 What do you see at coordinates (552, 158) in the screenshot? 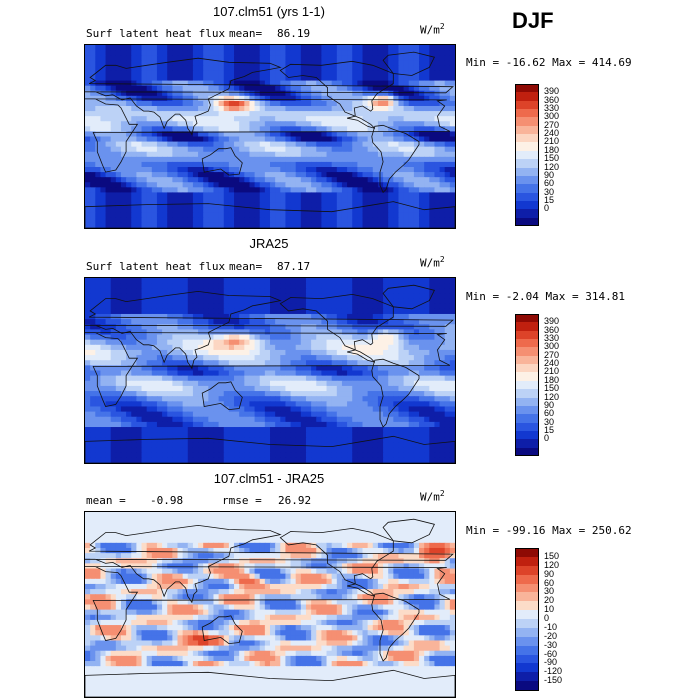
I see `colorbar-tick-label: 150` at bounding box center [552, 158].